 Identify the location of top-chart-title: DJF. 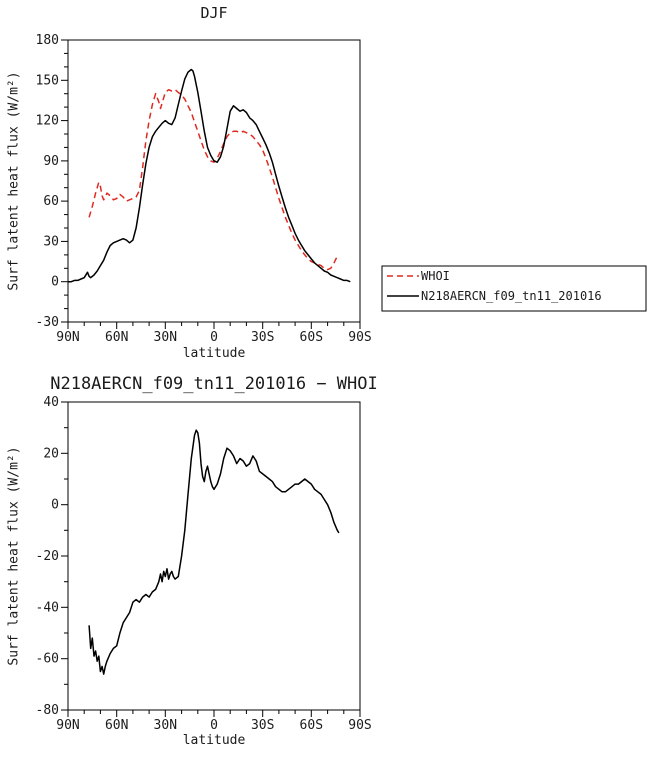
(214, 13).